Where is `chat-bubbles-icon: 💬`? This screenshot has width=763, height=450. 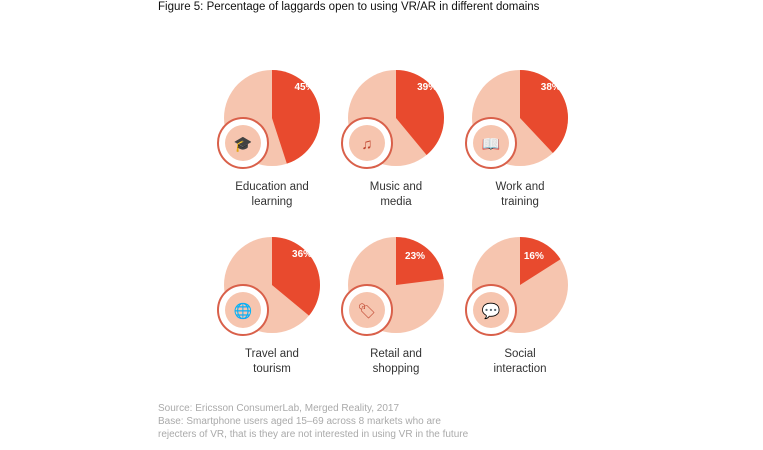 chat-bubbles-icon: 💬 is located at coordinates (491, 311).